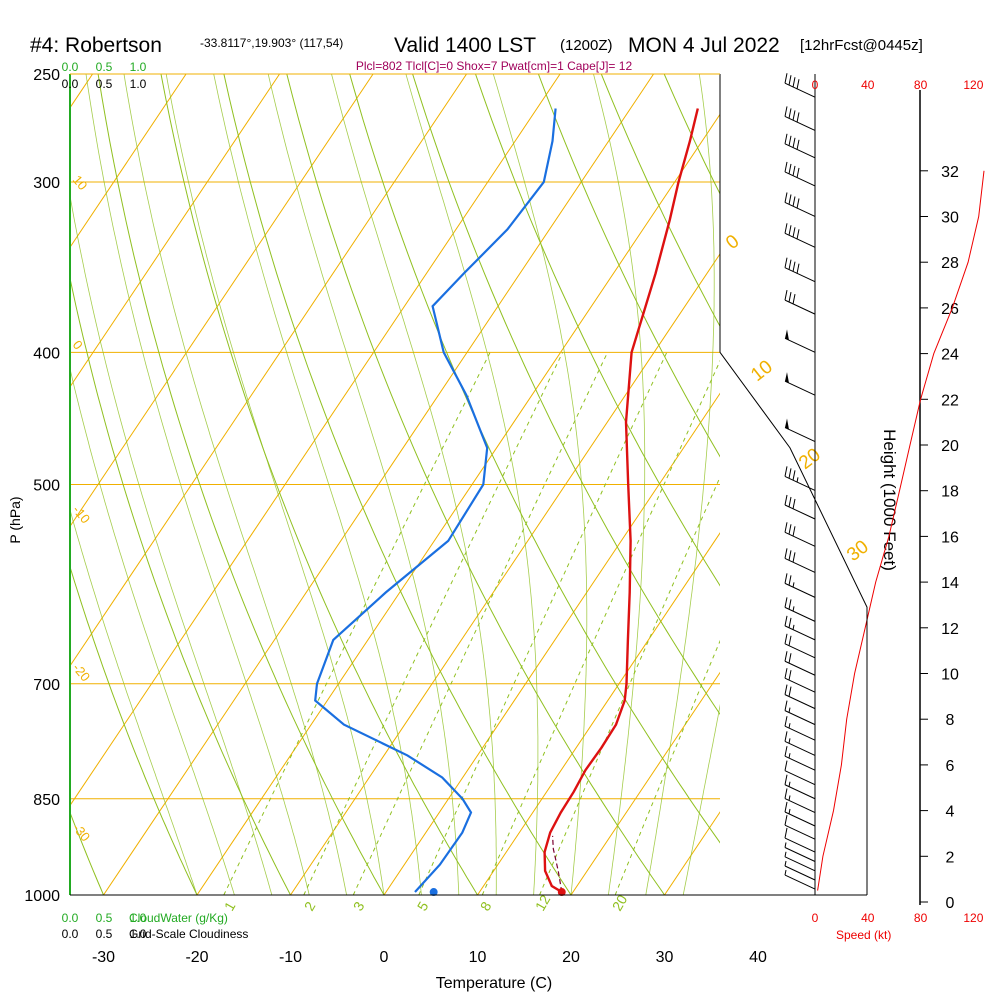 The image size is (1000, 1000). Describe the element at coordinates (82, 672) in the screenshot. I see `dry-adiabat-label: -20` at that location.